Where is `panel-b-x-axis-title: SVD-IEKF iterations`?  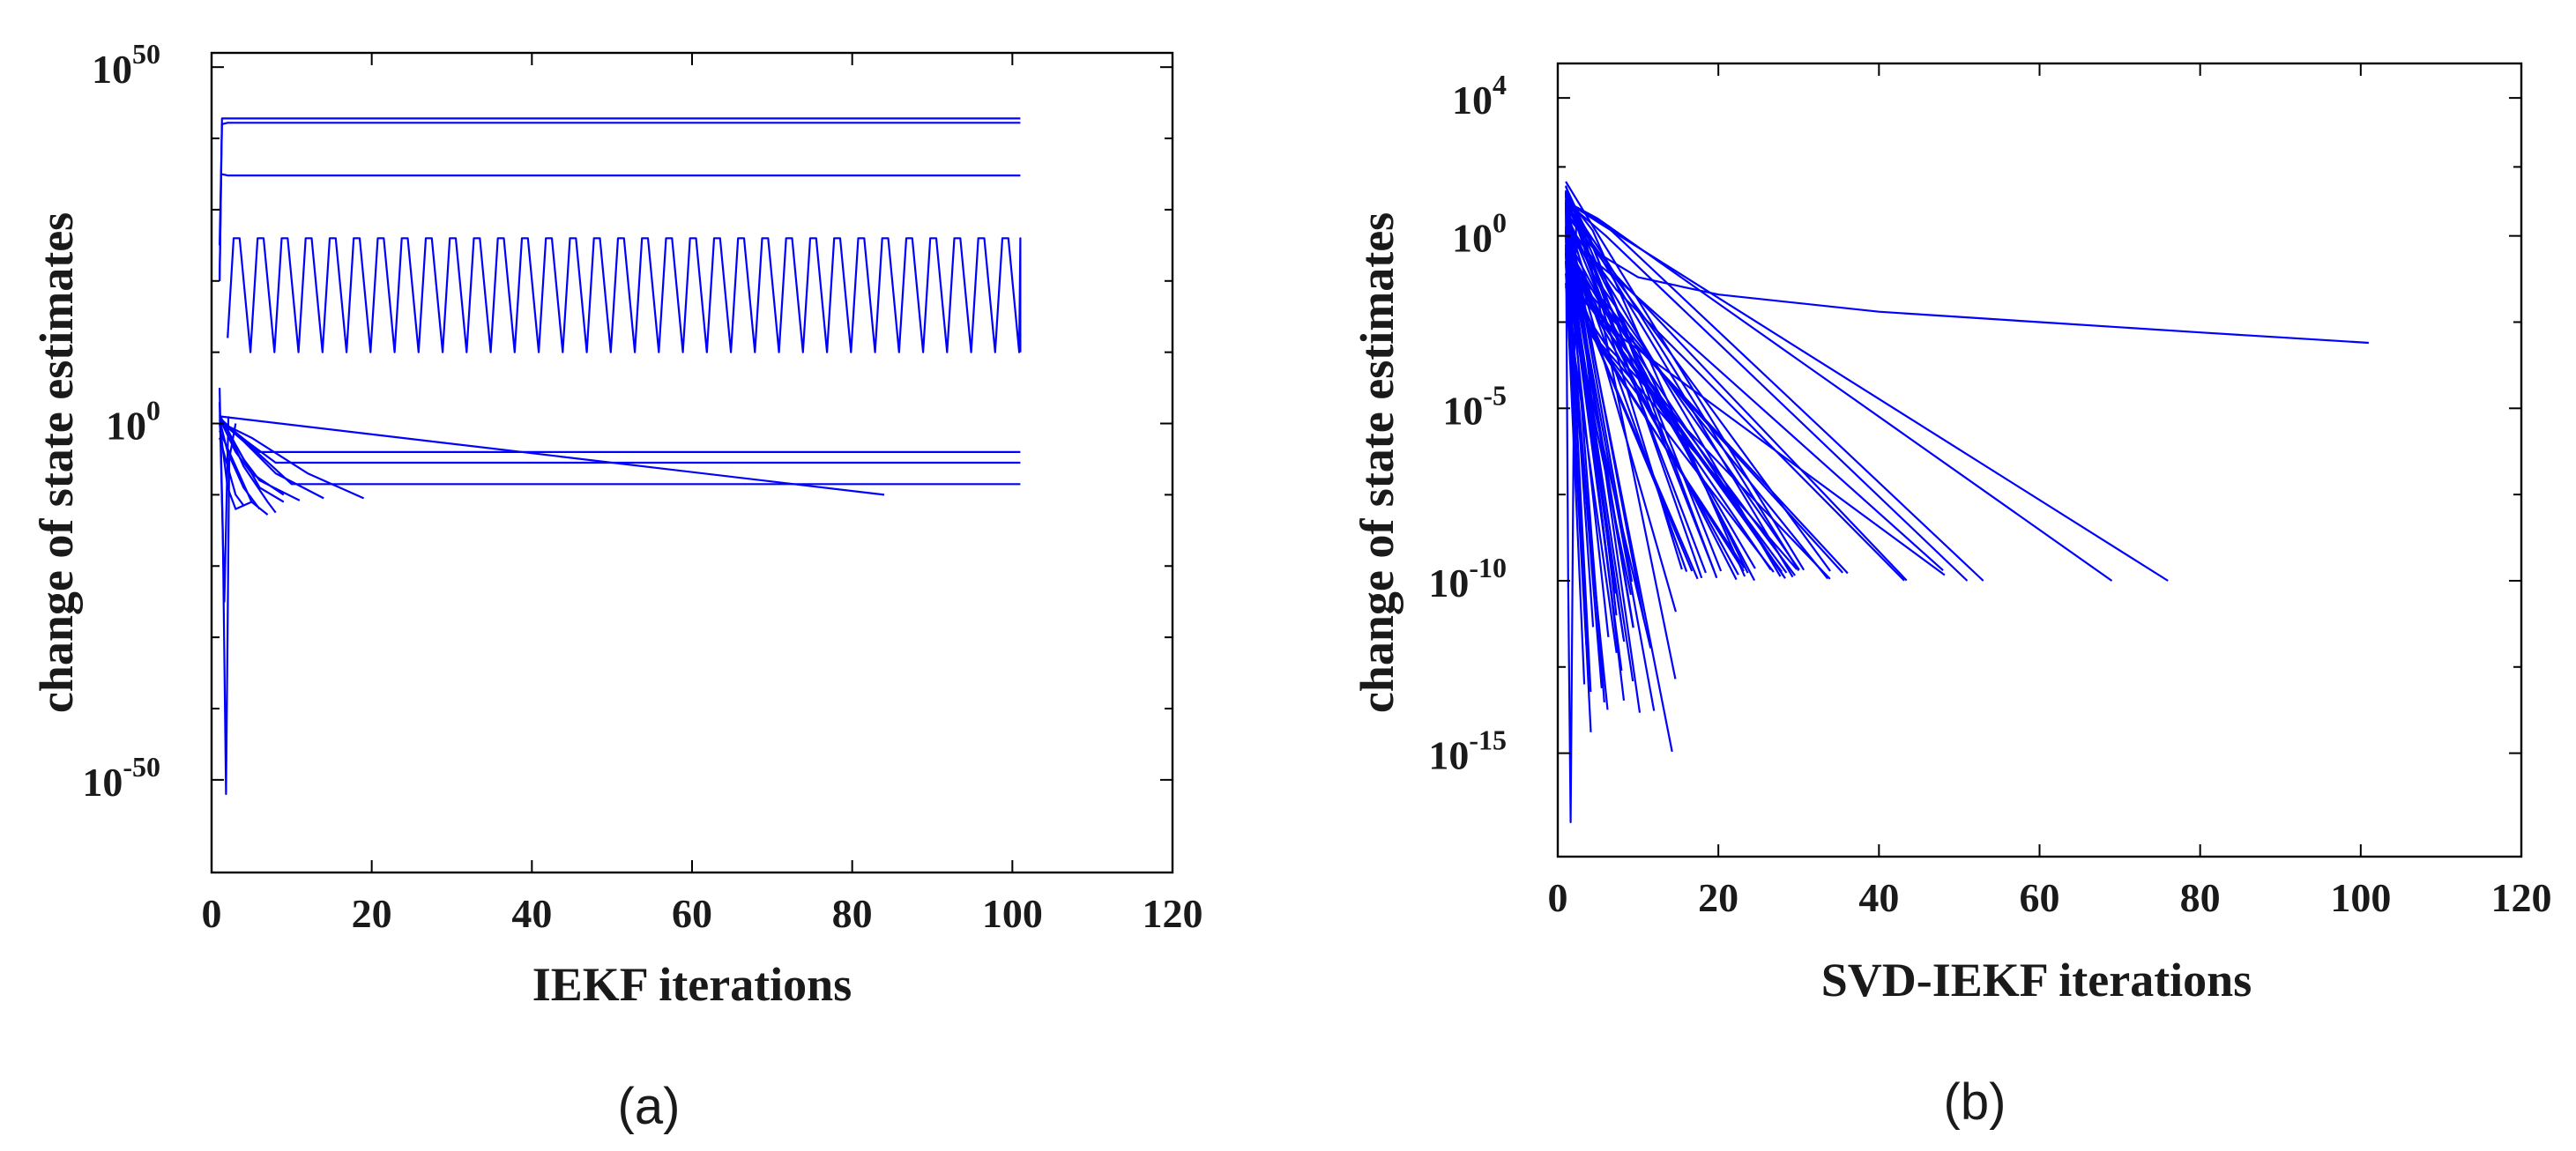
panel-b-x-axis-title: SVD-IEKF iterations is located at coordinates (2037, 980).